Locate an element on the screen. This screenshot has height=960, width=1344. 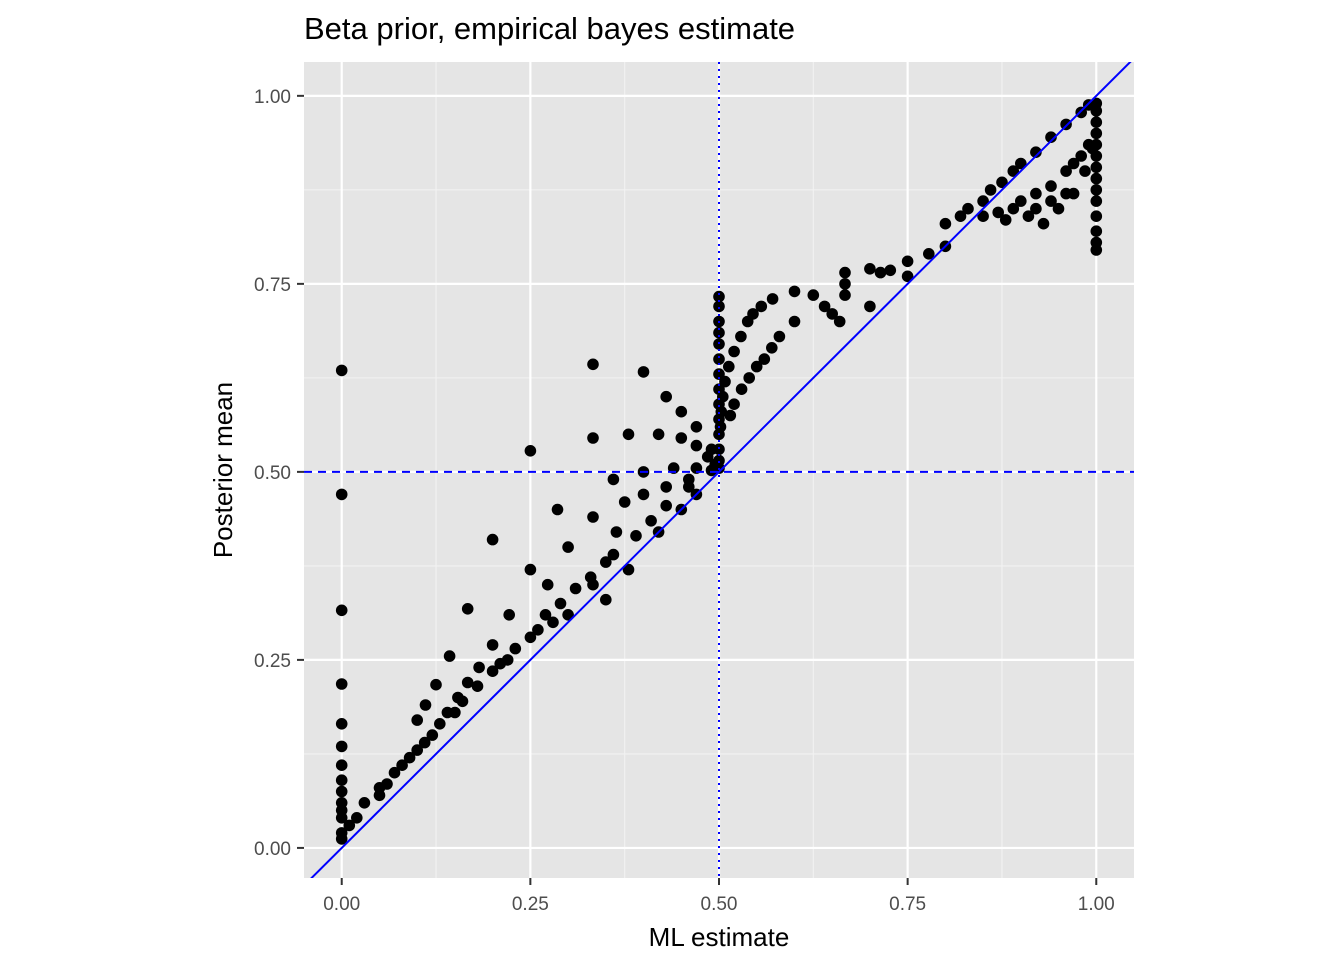
y-tick-label: 0.50 is located at coordinates (272, 473).